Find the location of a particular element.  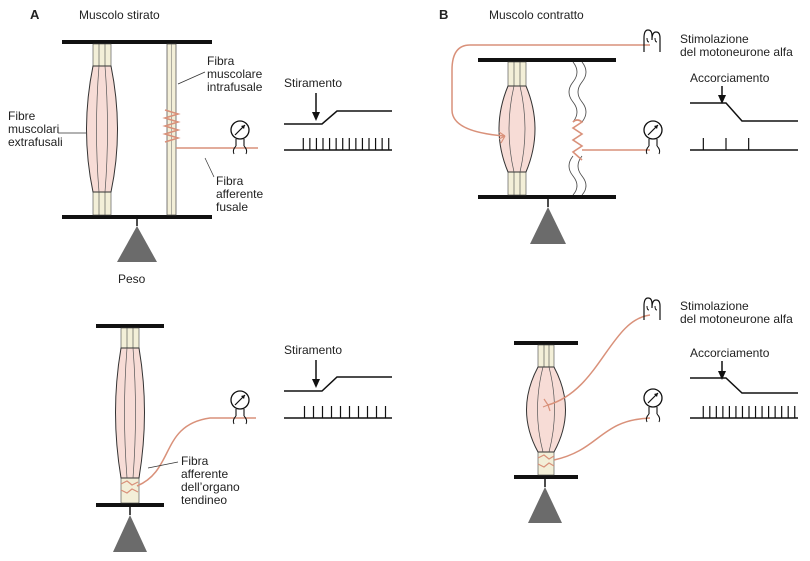

spike-train-b-bottom is located at coordinates (749, 412).